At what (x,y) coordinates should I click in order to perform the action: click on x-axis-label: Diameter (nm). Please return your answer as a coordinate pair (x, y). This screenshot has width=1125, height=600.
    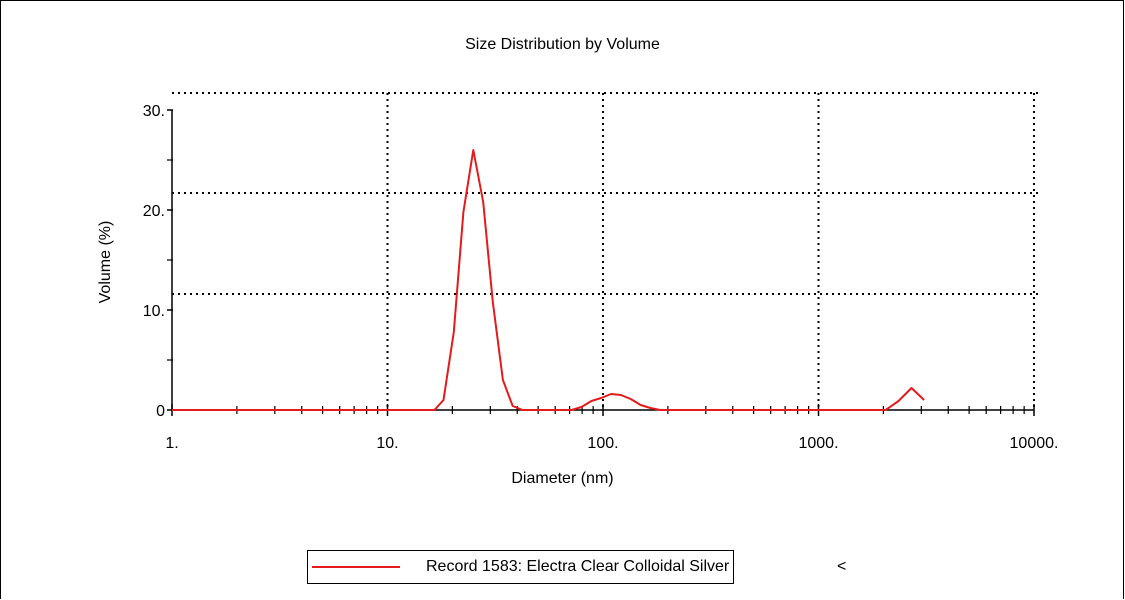
    Looking at the image, I should click on (562, 478).